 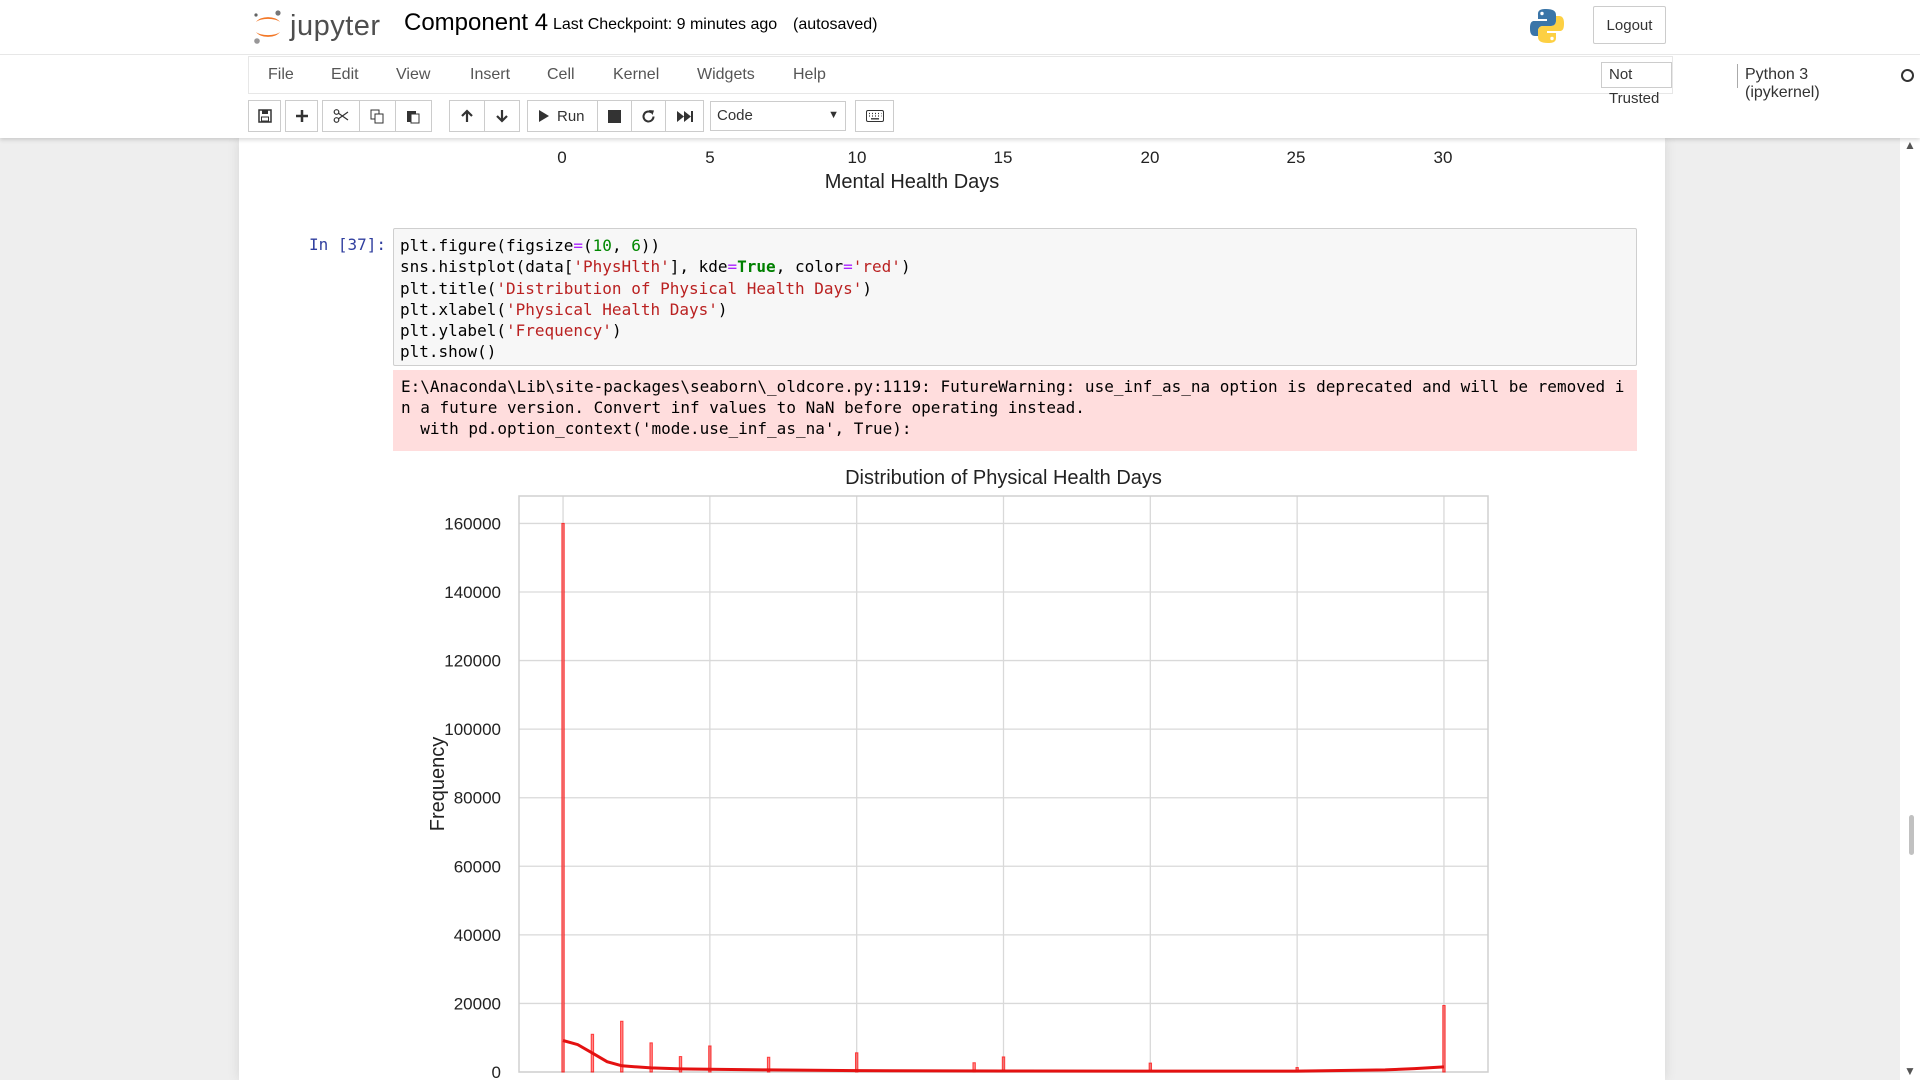 I want to click on run-all-button, so click(x=684, y=116).